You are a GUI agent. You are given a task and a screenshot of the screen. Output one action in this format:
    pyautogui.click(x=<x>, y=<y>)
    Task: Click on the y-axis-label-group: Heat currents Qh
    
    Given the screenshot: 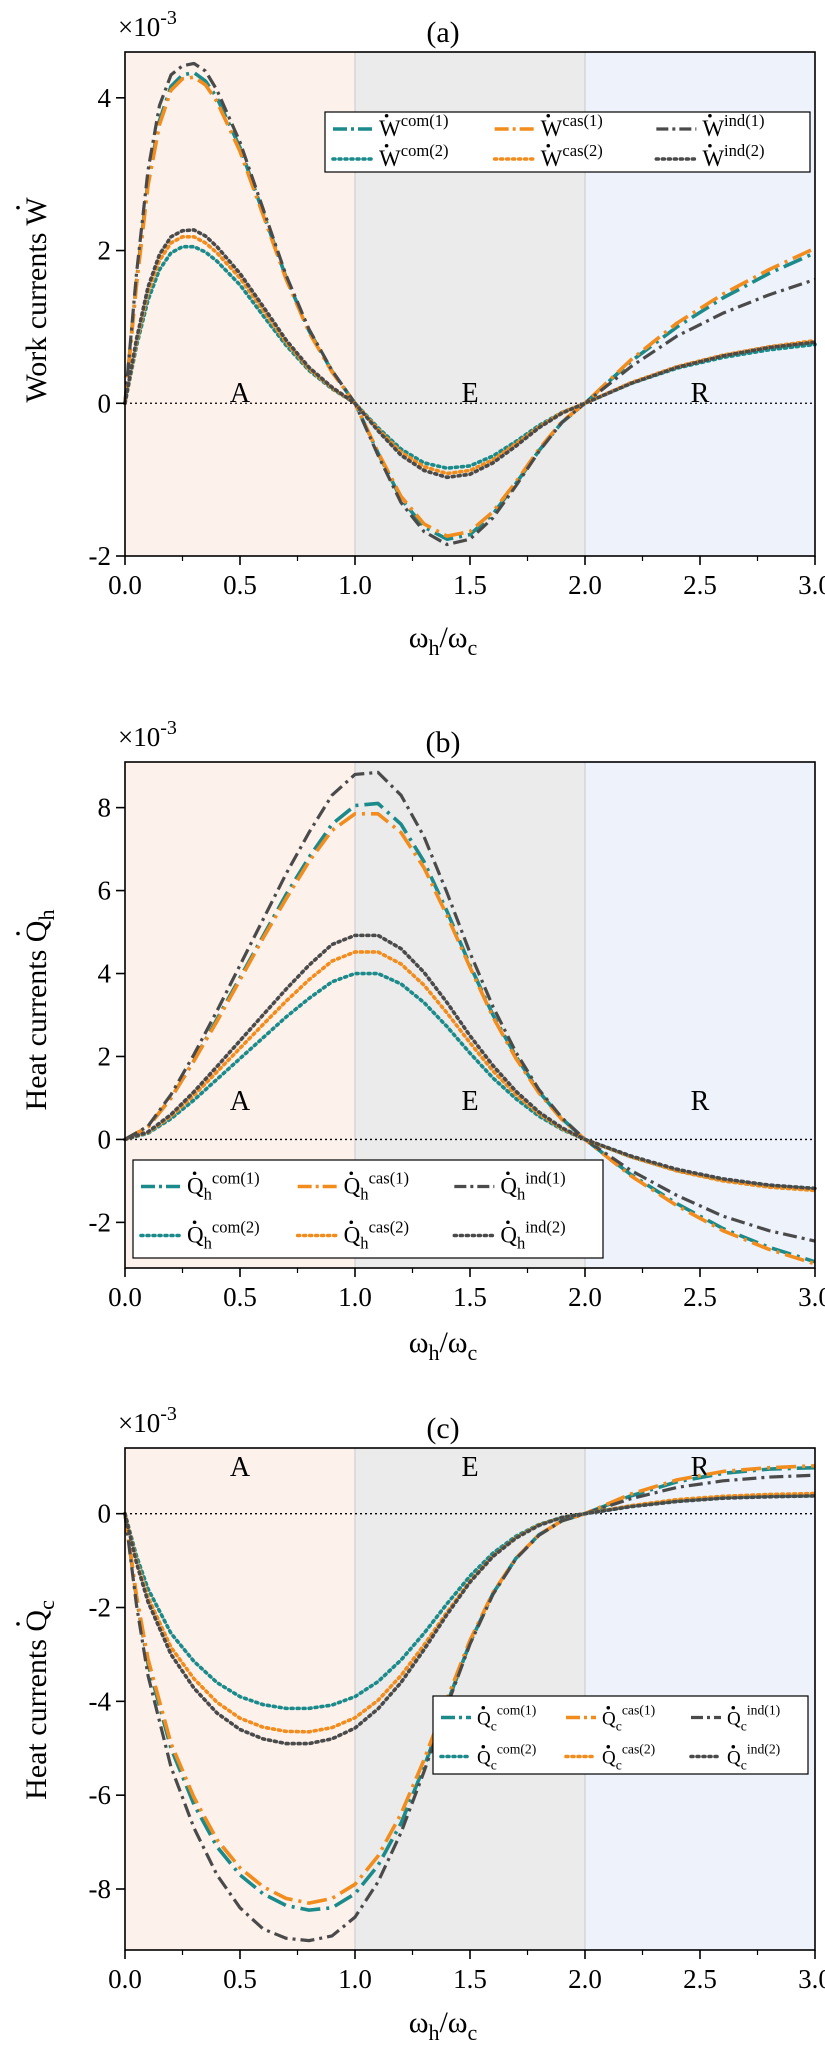 What is the action you would take?
    pyautogui.click(x=37, y=1010)
    